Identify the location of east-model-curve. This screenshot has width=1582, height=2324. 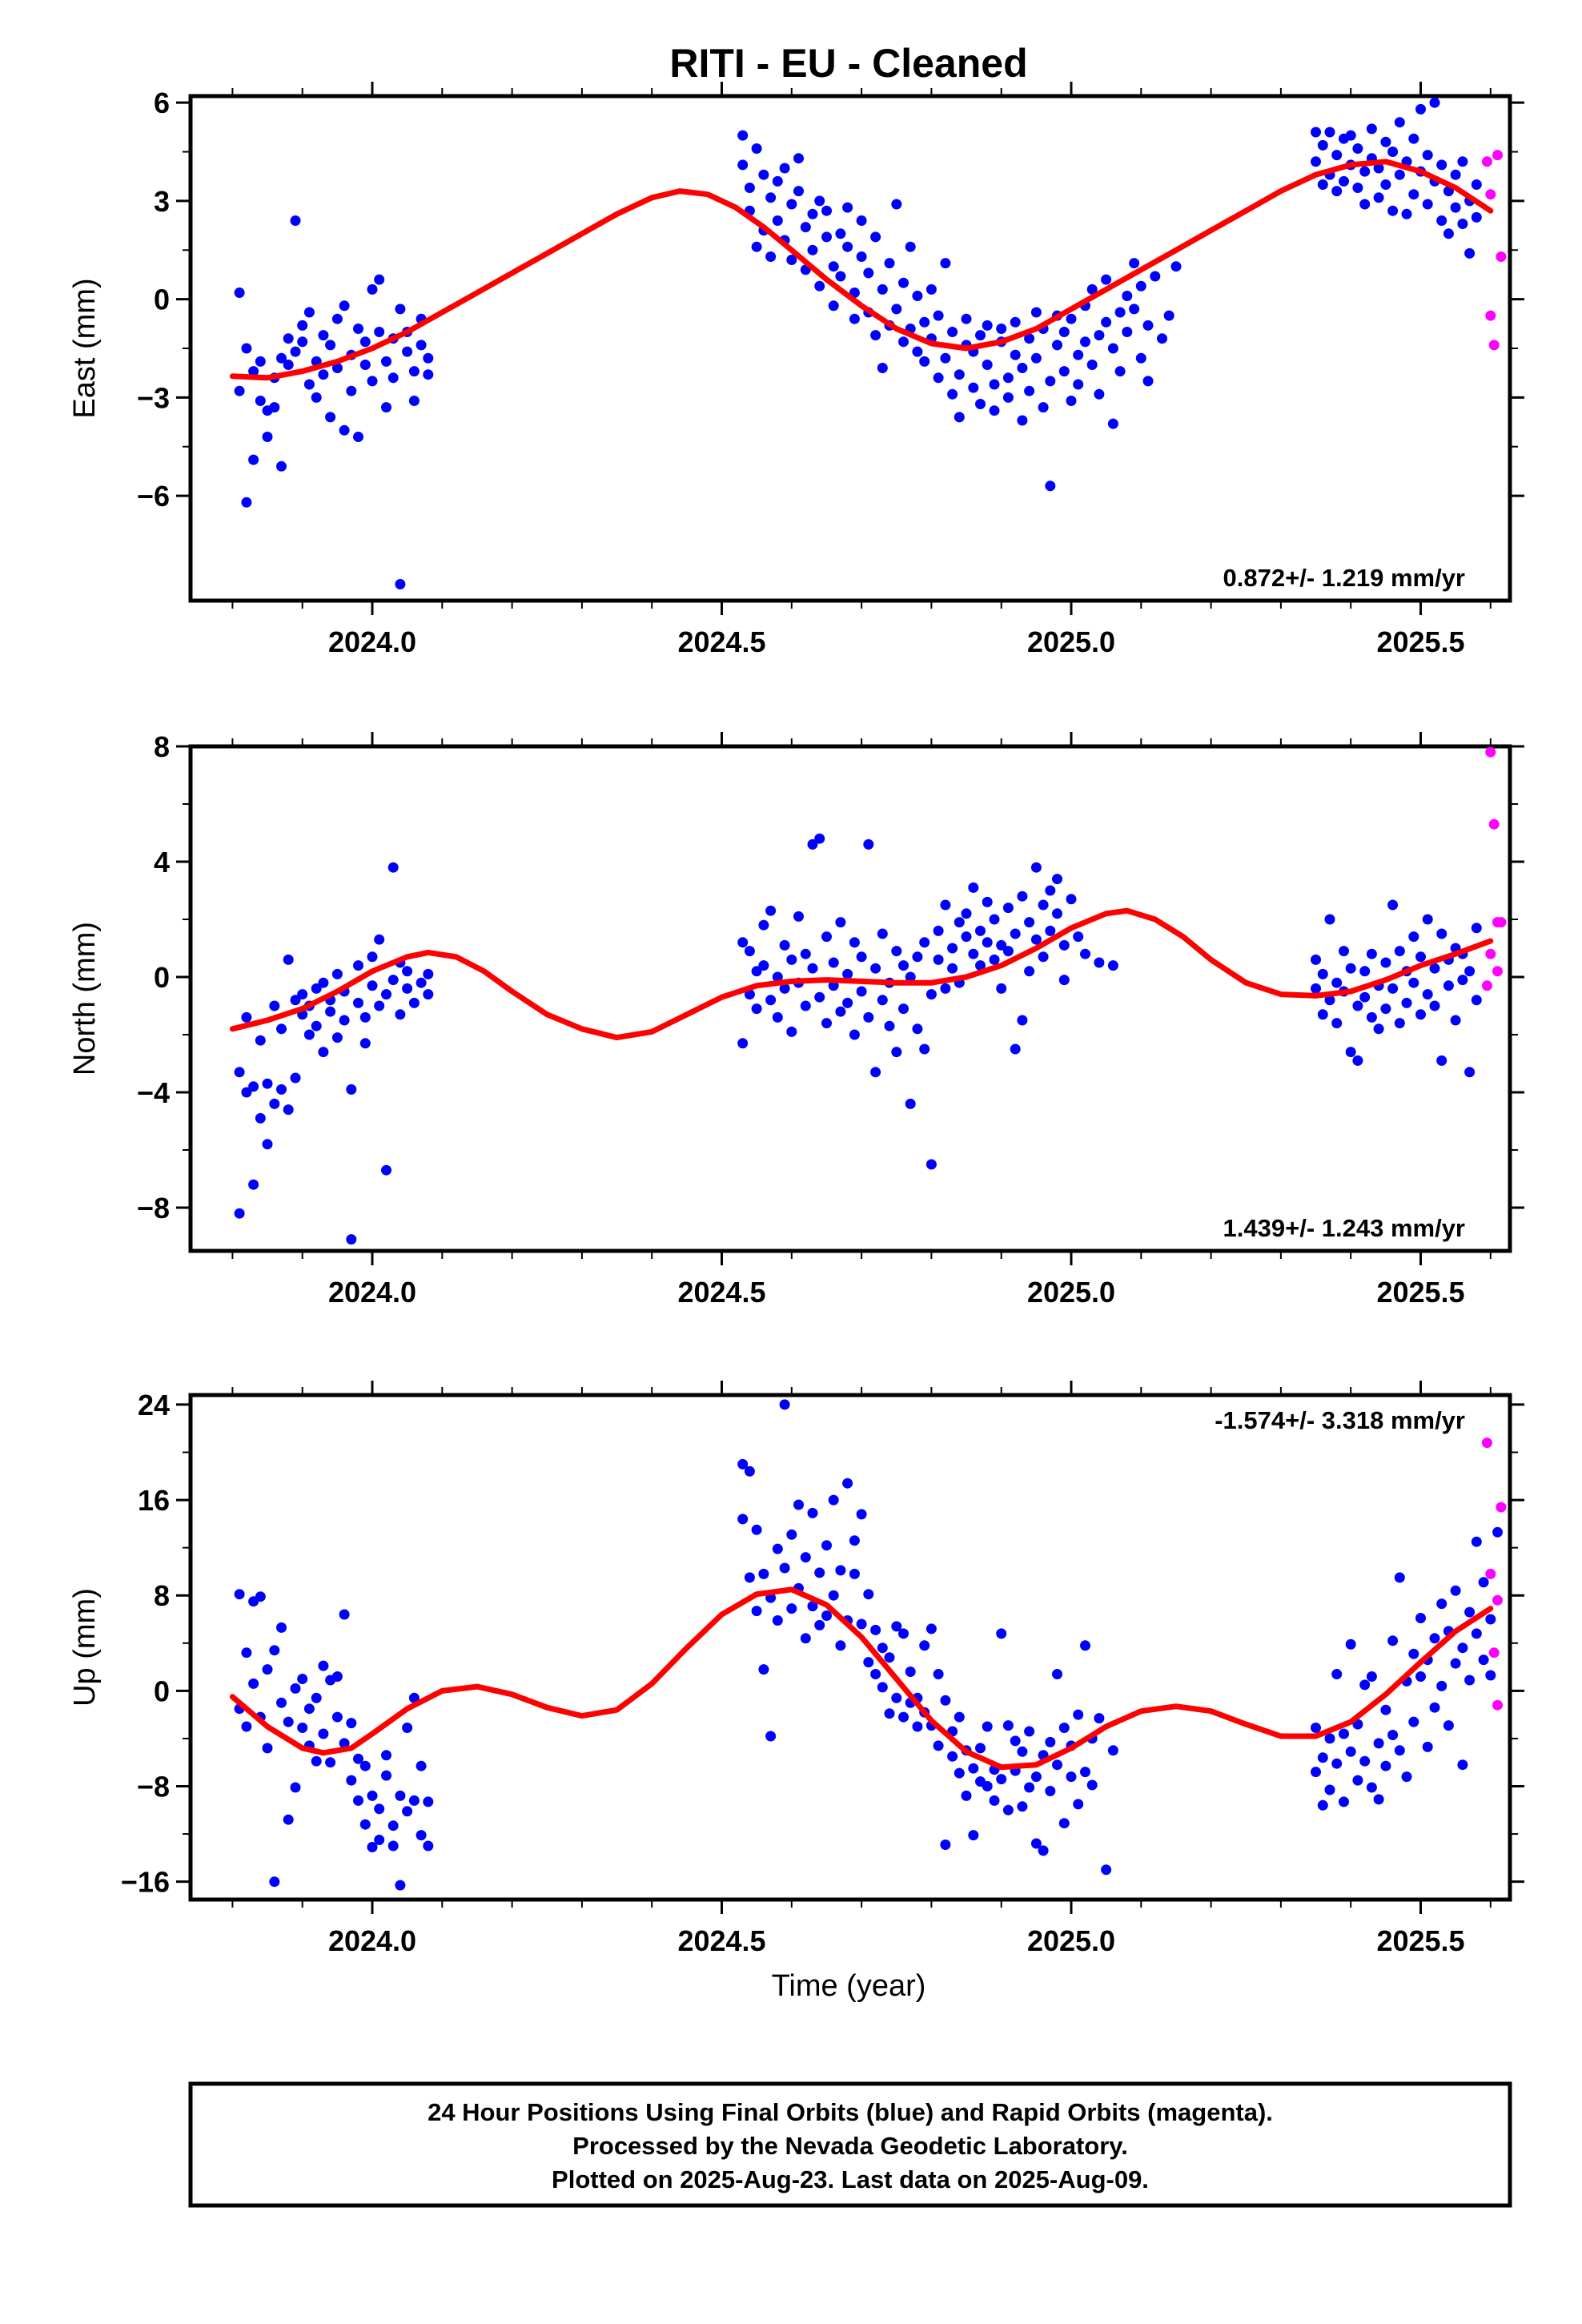
(861, 270).